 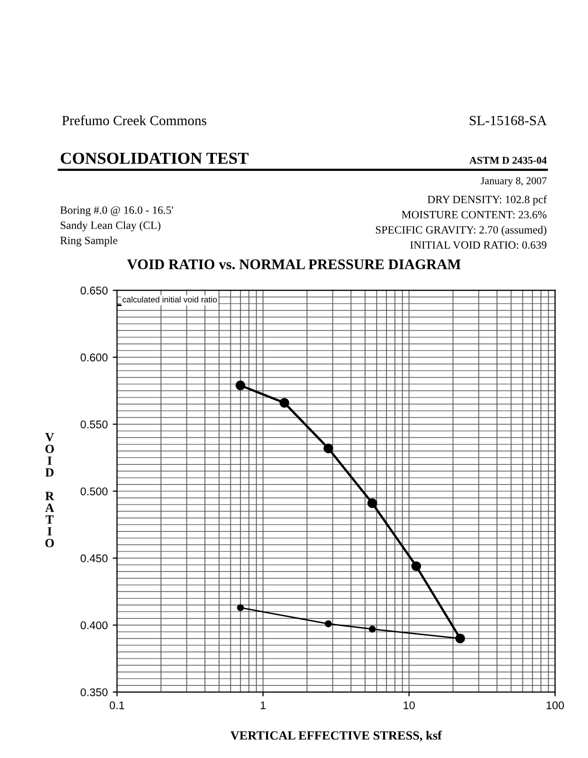 I want to click on text: CONSOLIDATION TEST, so click(x=154, y=158).